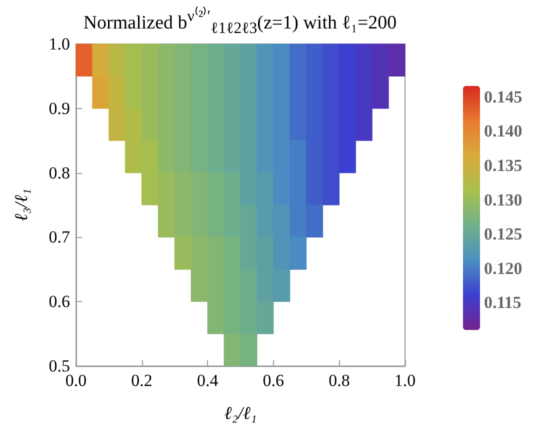 The width and height of the screenshot is (545, 439). Describe the element at coordinates (240, 23) in the screenshot. I see `chart-title: Normalized b$^{ν⁽²⁾′}$$_{ℓ1ℓ2ℓ3}$(z=1) with ℓ₁=200` at that location.